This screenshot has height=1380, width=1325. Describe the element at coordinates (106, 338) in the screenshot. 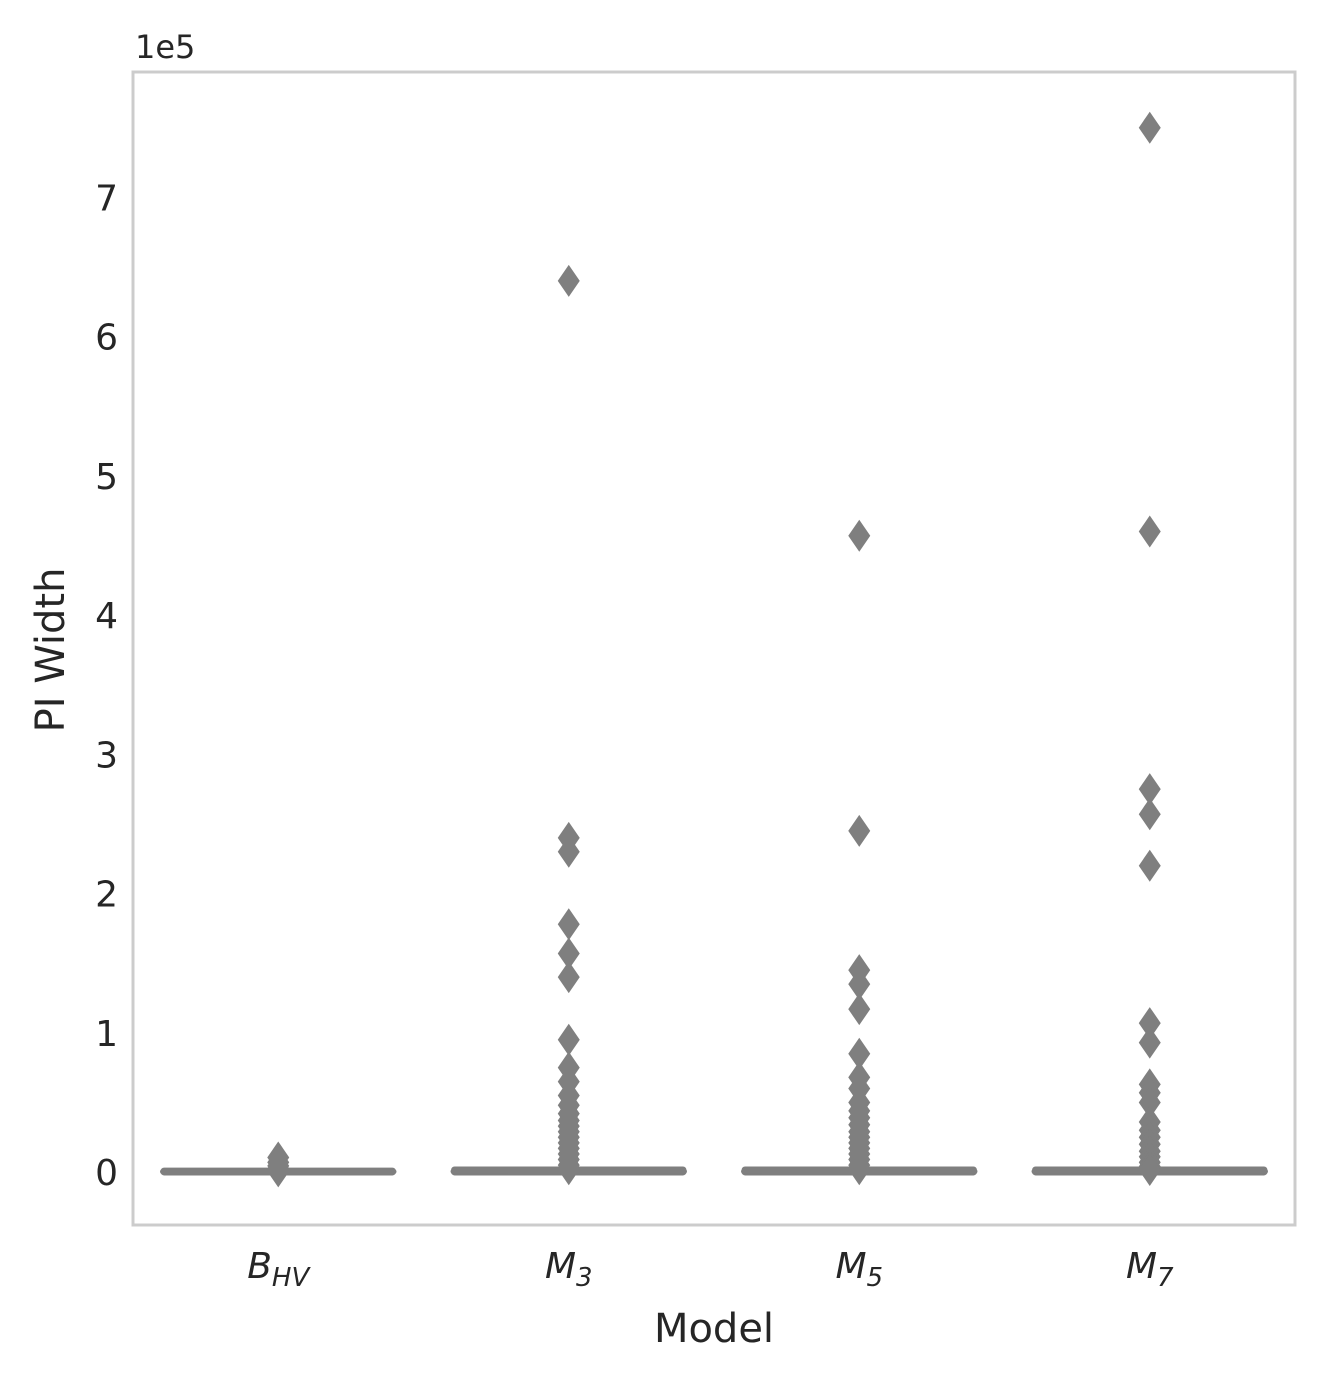

I see `y-tick-label-6: 6` at that location.